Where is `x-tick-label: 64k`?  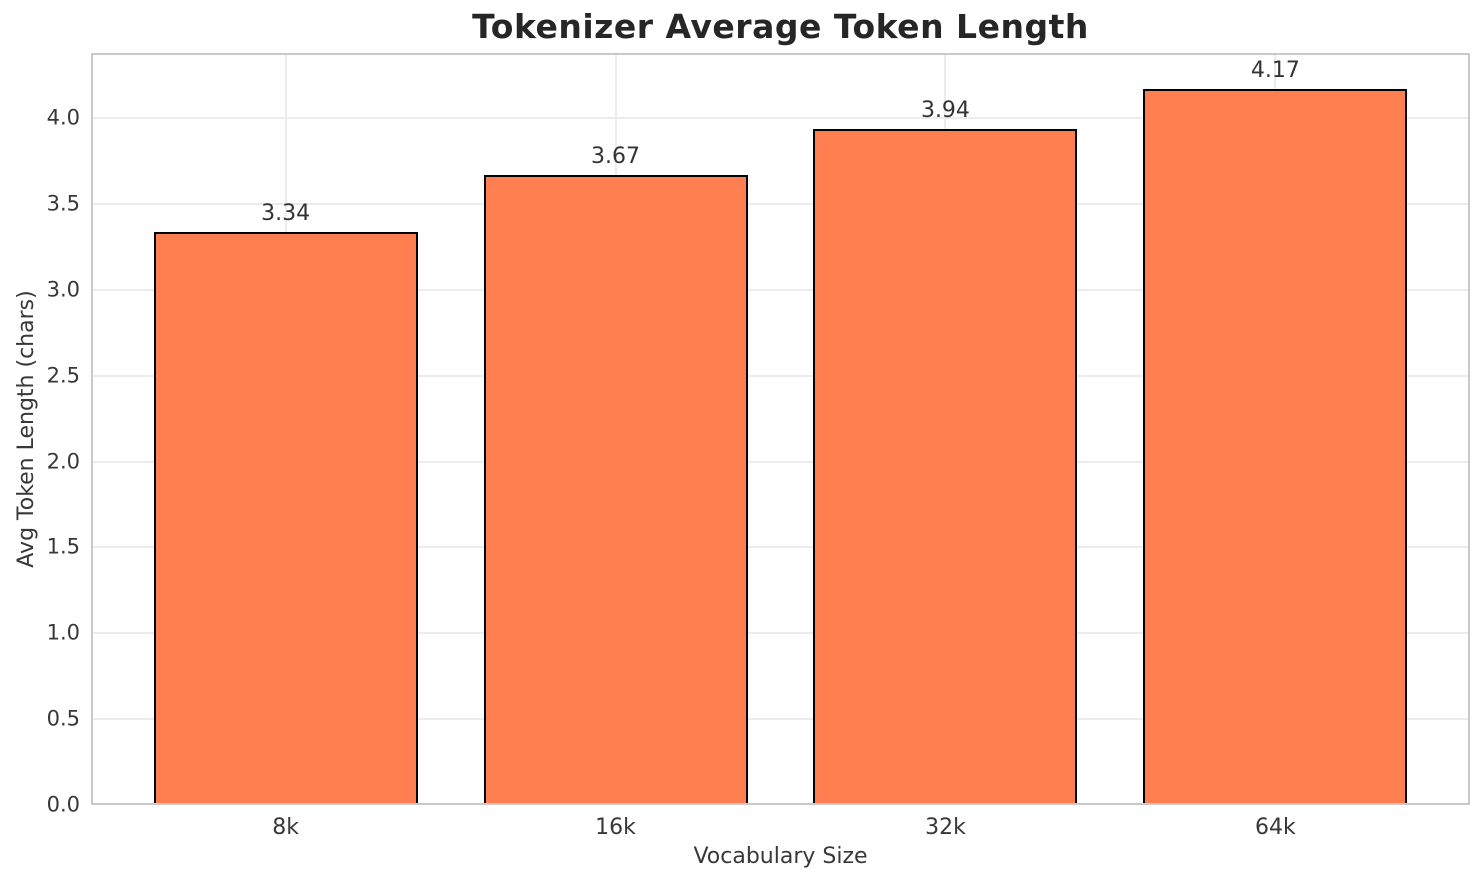 x-tick-label: 64k is located at coordinates (1275, 827).